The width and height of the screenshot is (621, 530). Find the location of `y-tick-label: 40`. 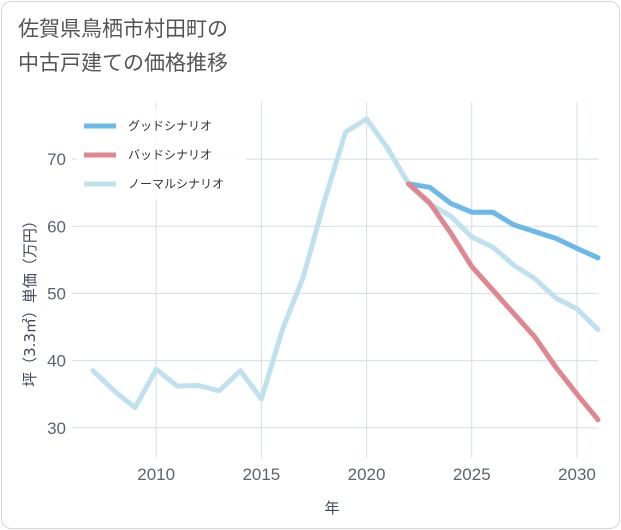

y-tick-label: 40 is located at coordinates (56, 361).